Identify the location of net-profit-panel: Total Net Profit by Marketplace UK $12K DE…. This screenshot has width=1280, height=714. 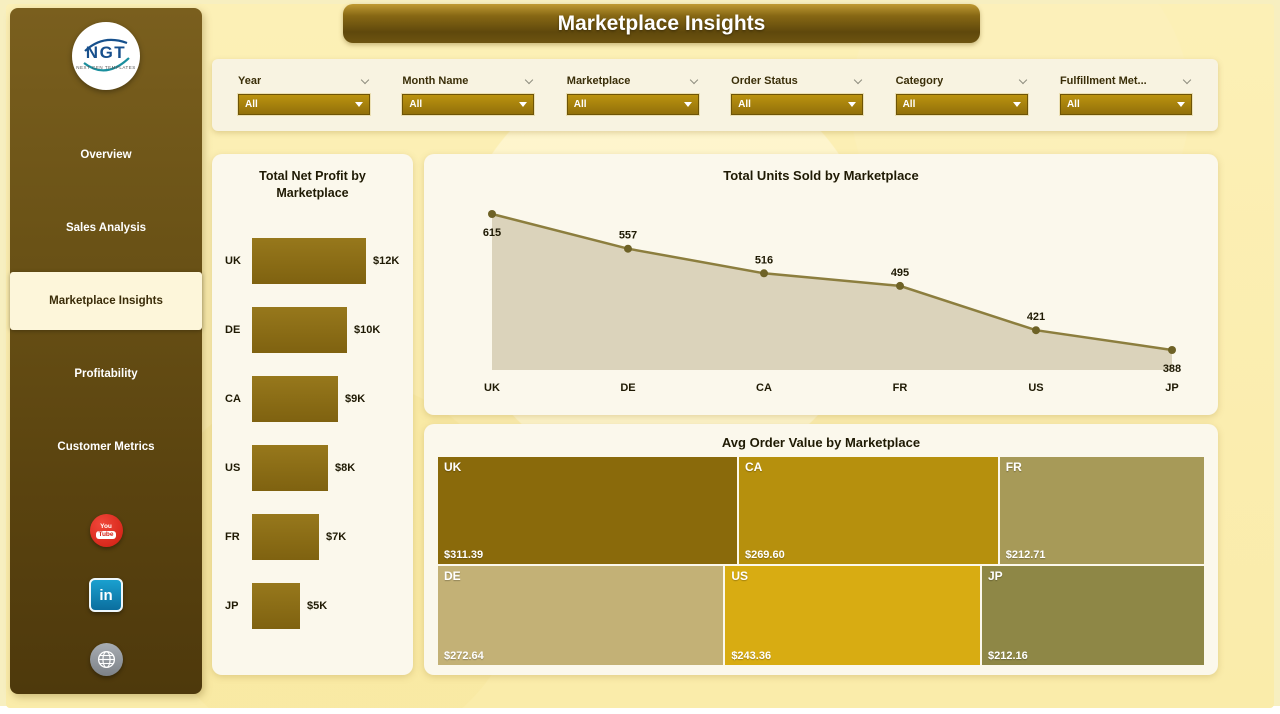
(312, 414).